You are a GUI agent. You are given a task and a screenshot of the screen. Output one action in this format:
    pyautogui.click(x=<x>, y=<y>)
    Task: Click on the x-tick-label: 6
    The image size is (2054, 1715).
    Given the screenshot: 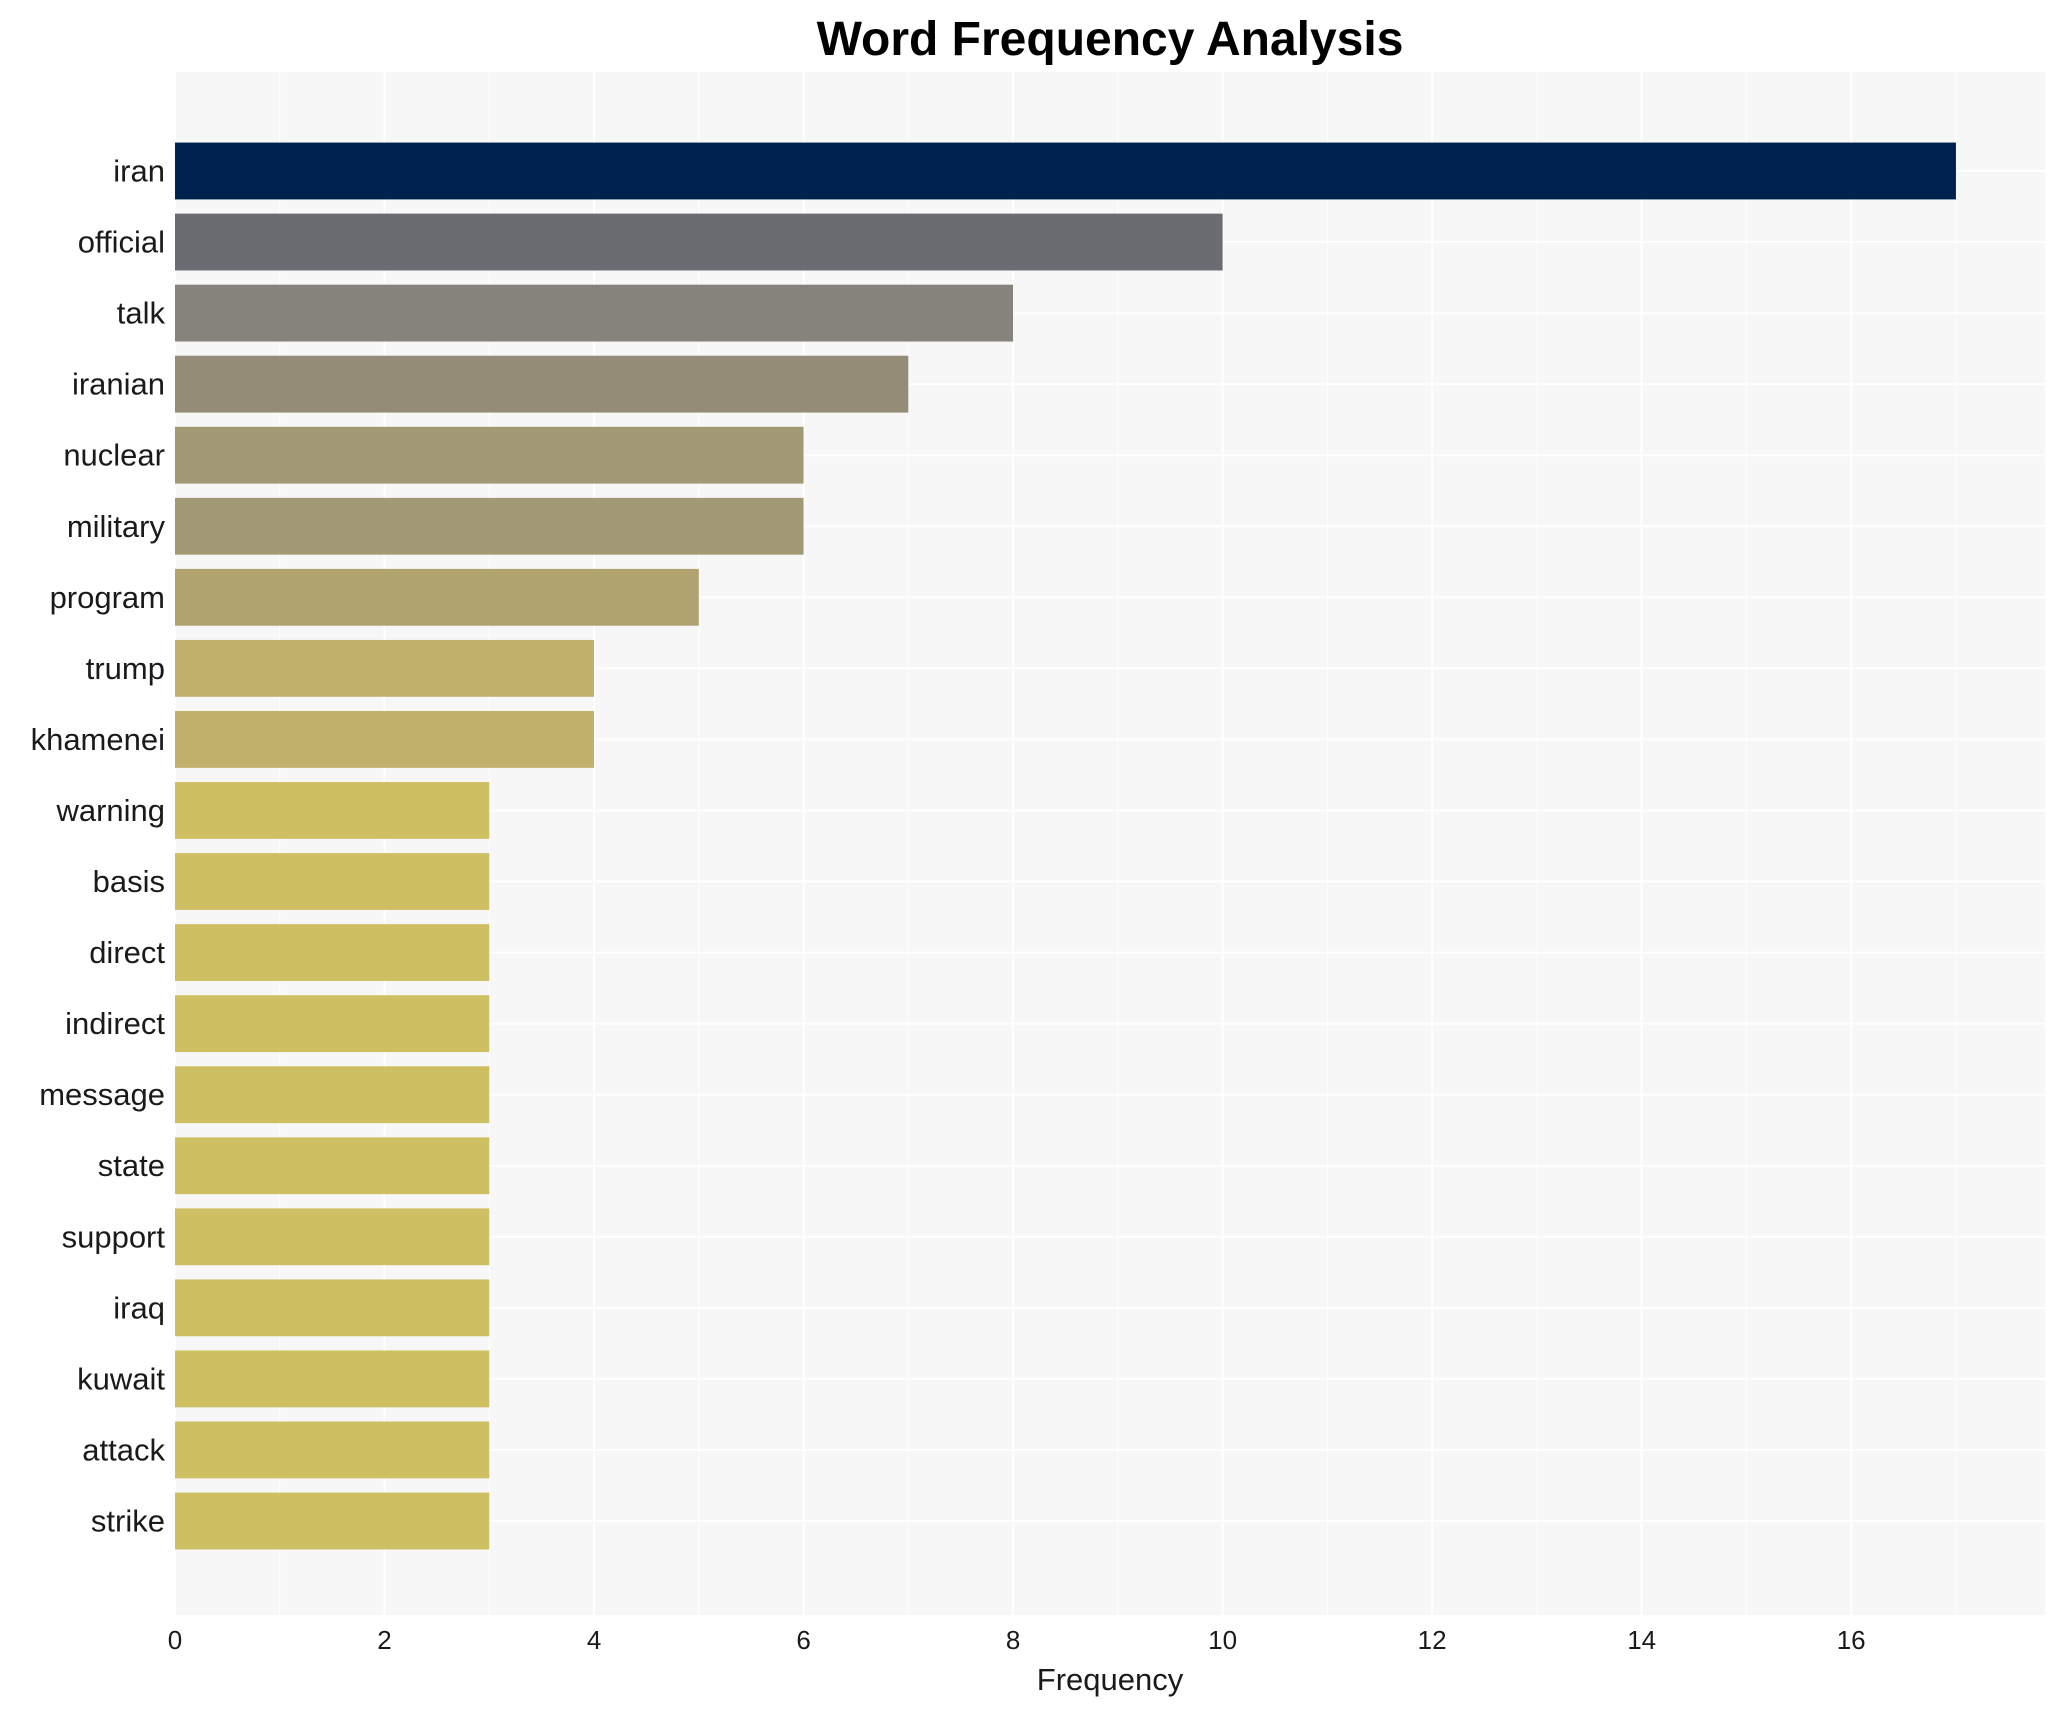 What is the action you would take?
    pyautogui.click(x=803, y=1640)
    